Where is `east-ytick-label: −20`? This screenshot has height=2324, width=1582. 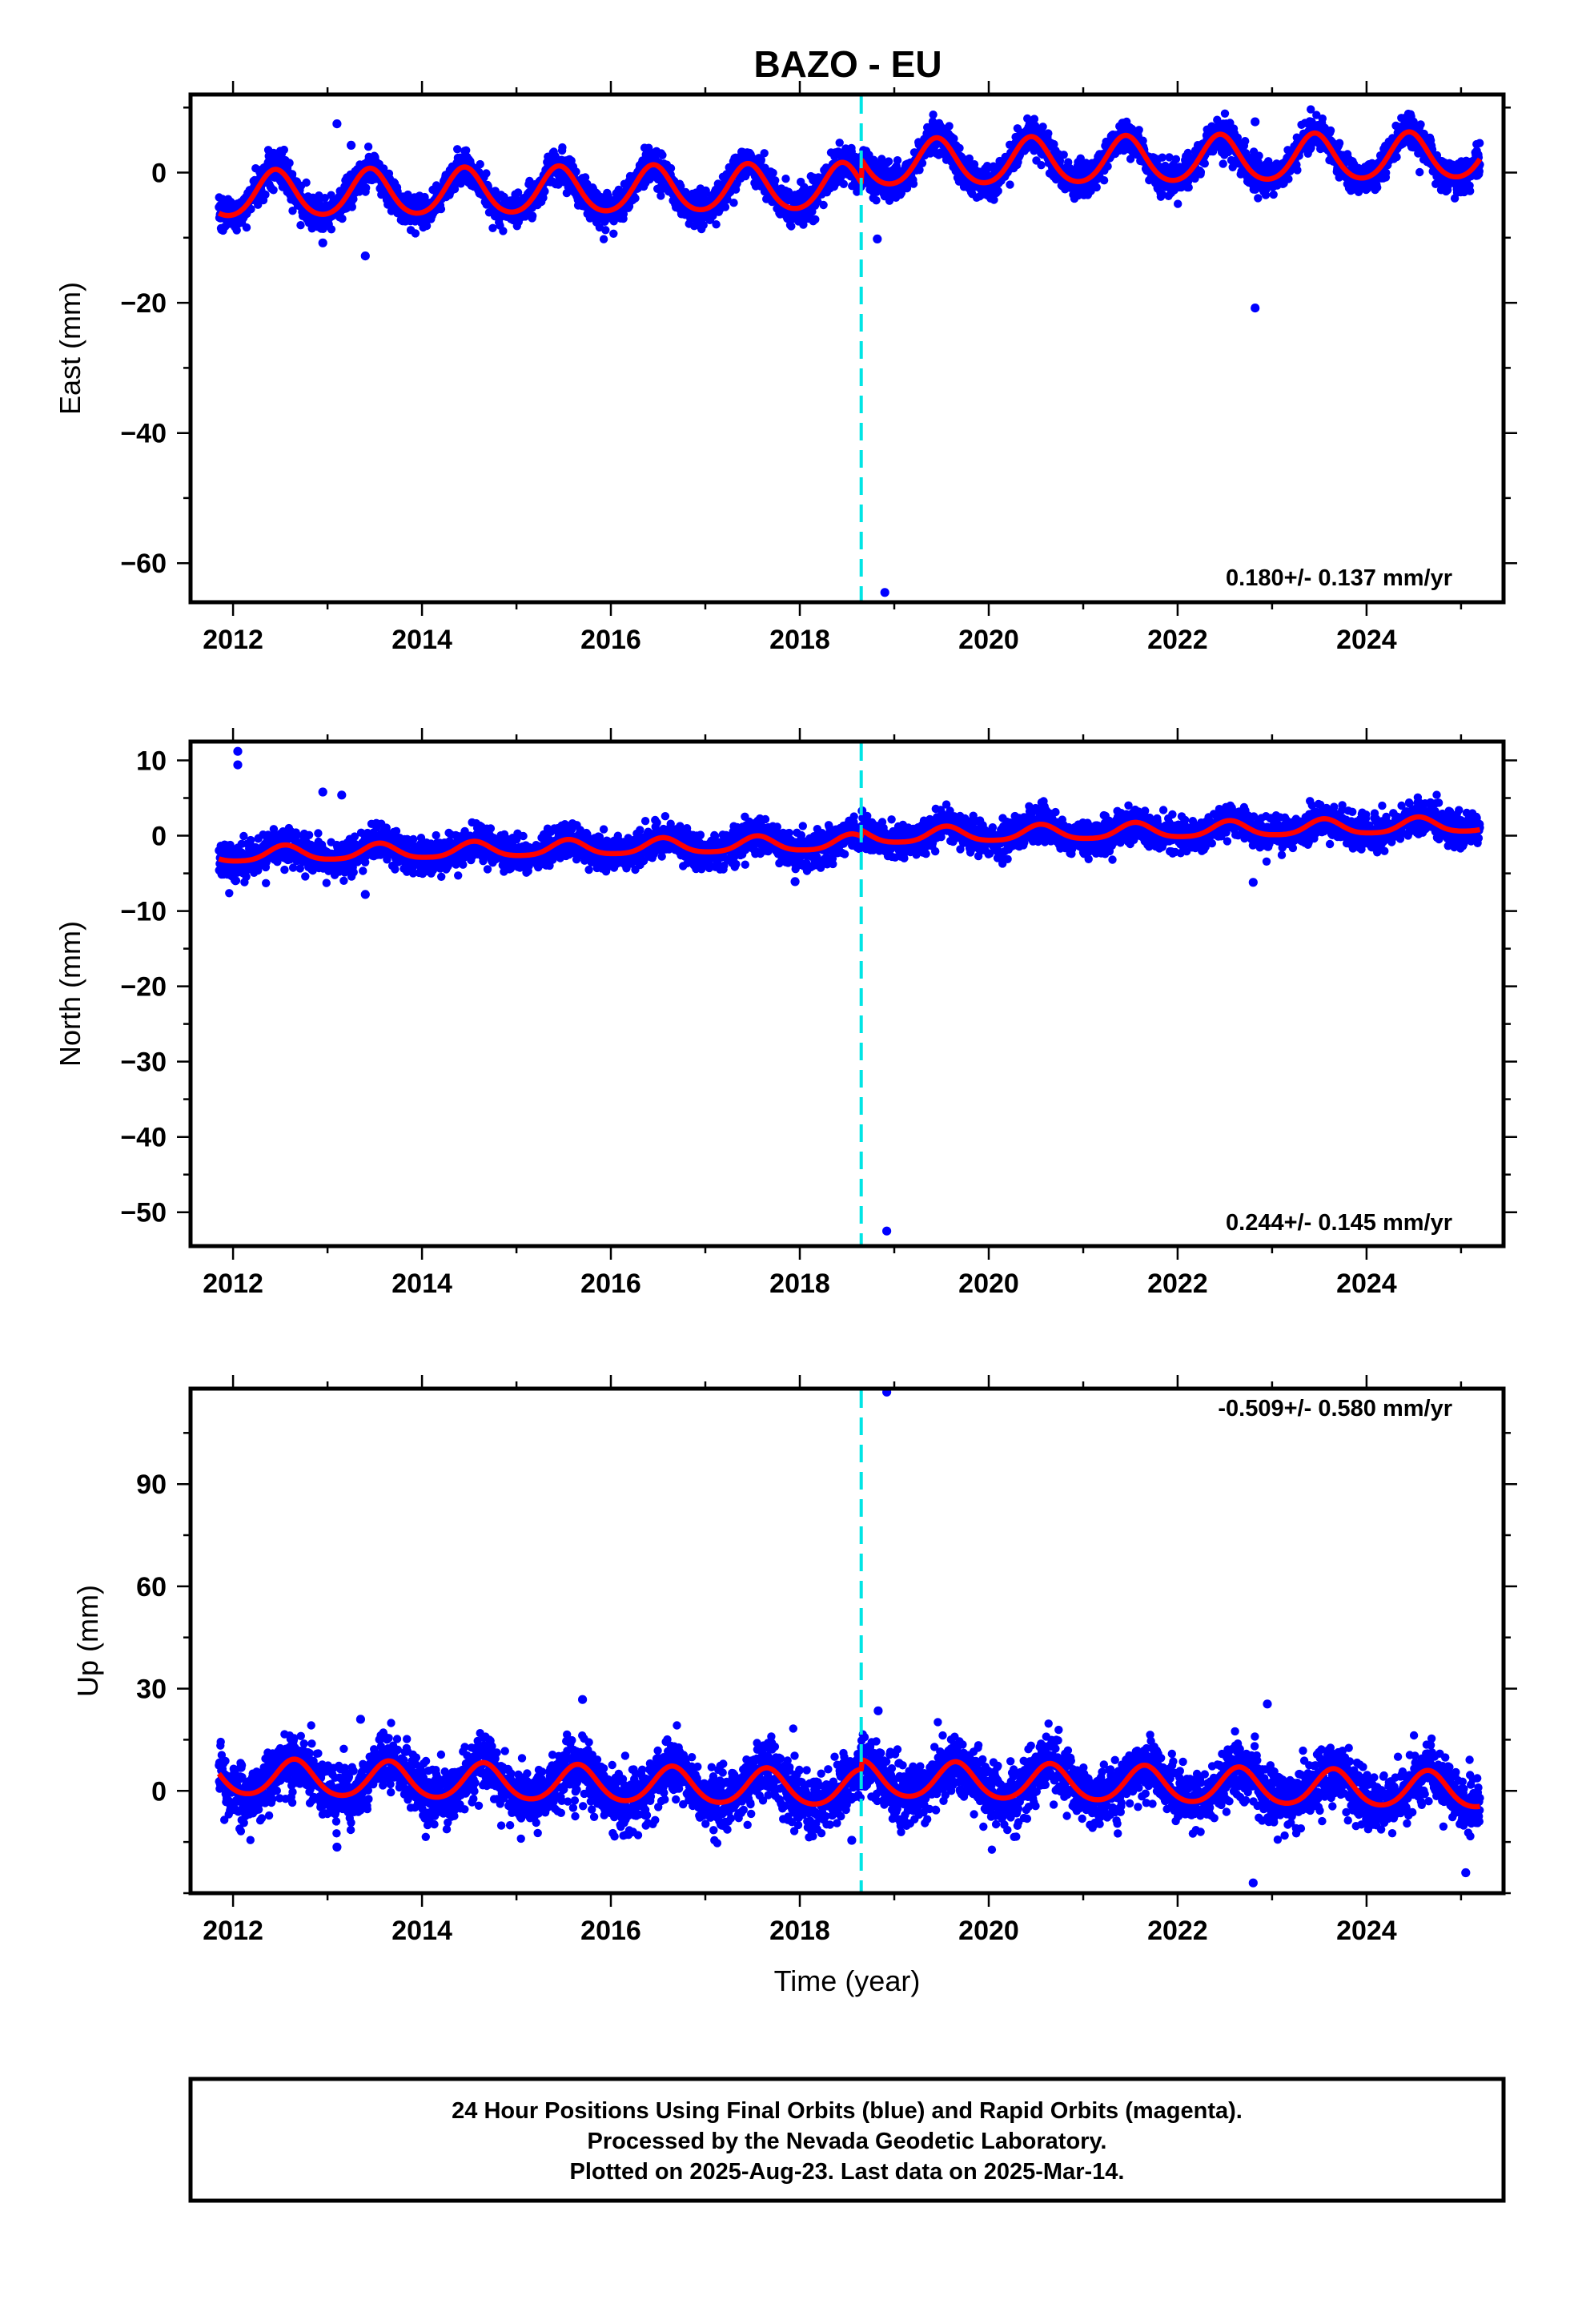 east-ytick-label: −20 is located at coordinates (144, 303).